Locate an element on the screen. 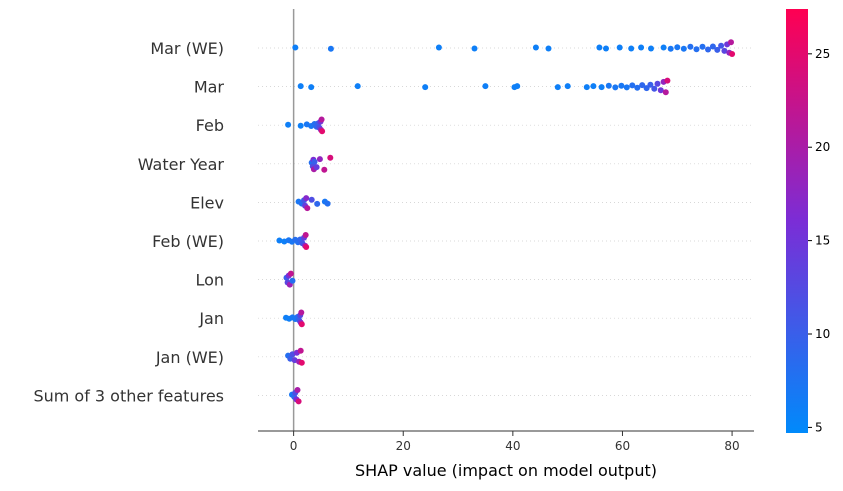 The width and height of the screenshot is (843, 491). feature-label: Jan (WE) is located at coordinates (189, 357).